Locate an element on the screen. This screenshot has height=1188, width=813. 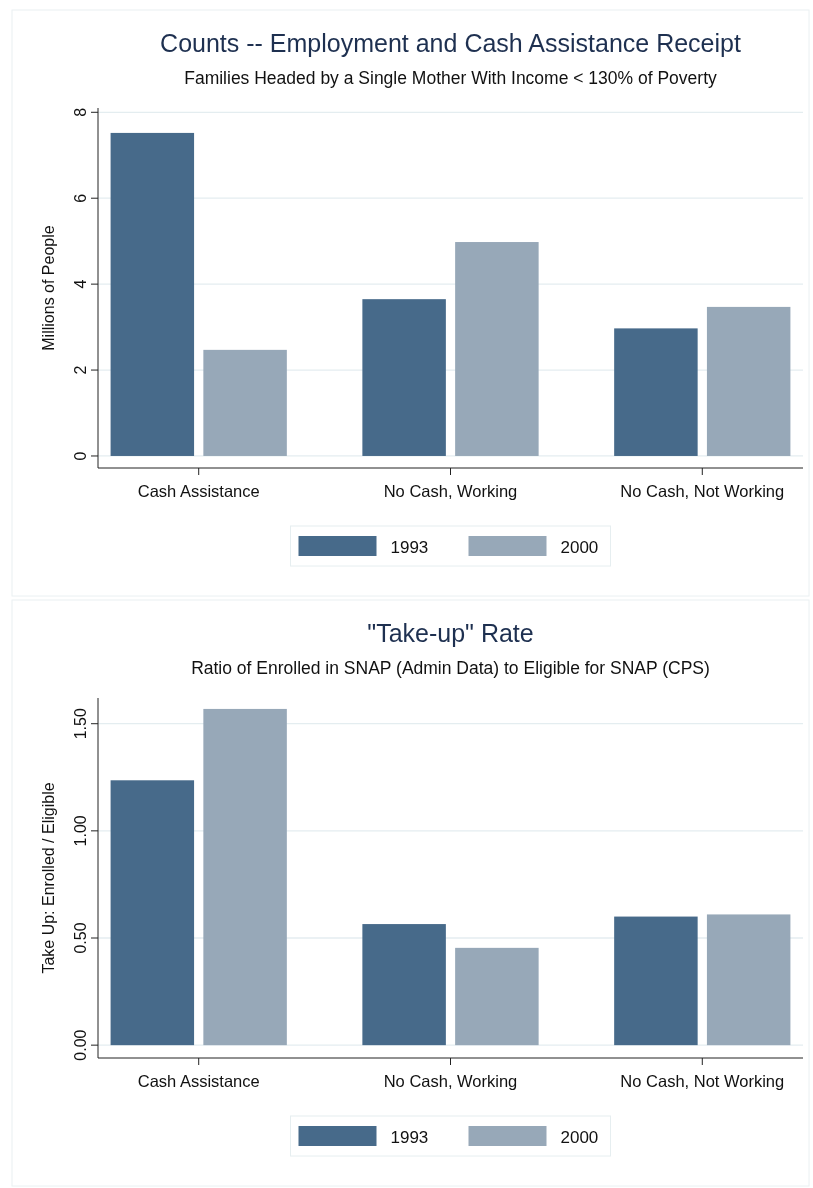
y-tick-label: 6 is located at coordinates (80, 198).